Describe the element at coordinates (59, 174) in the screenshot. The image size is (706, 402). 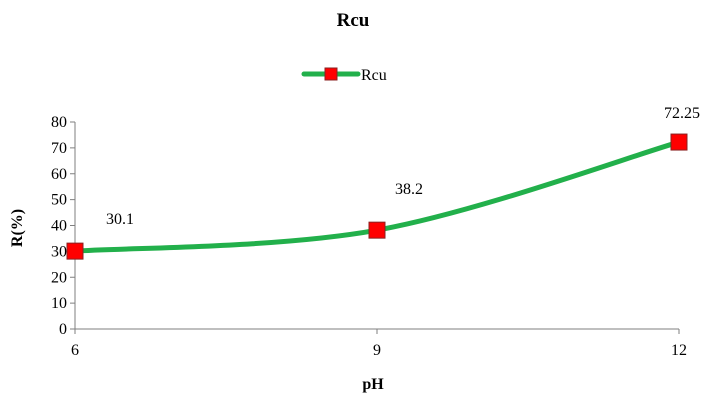
I see `y-tick-label: 60` at that location.